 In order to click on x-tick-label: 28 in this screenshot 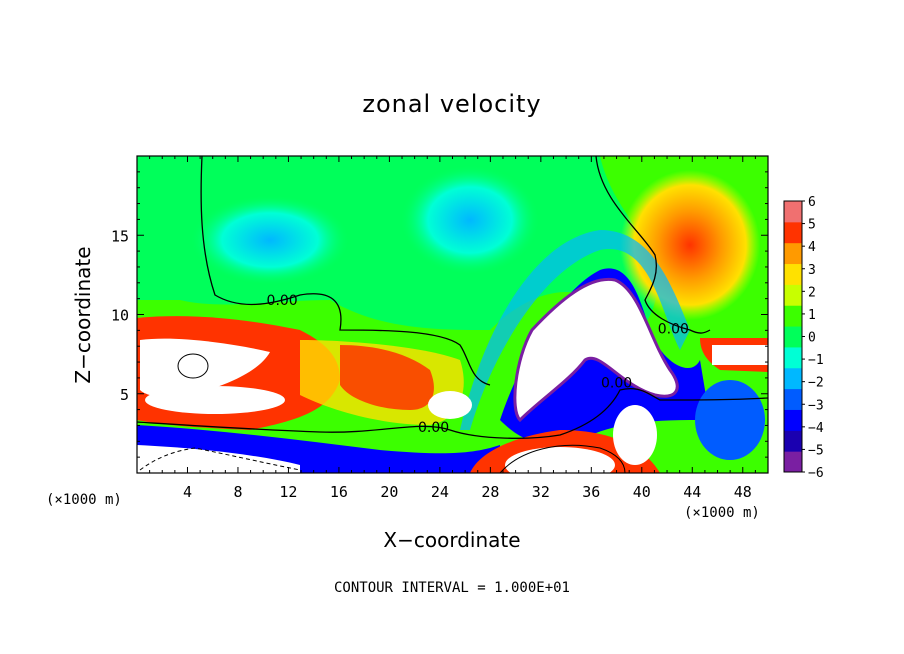, I will do `click(490, 492)`.